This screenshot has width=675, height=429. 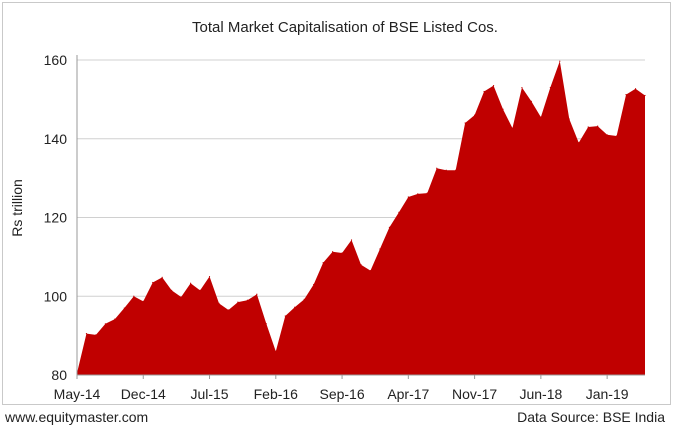 I want to click on x-tick-label: Feb-16, so click(x=276, y=394).